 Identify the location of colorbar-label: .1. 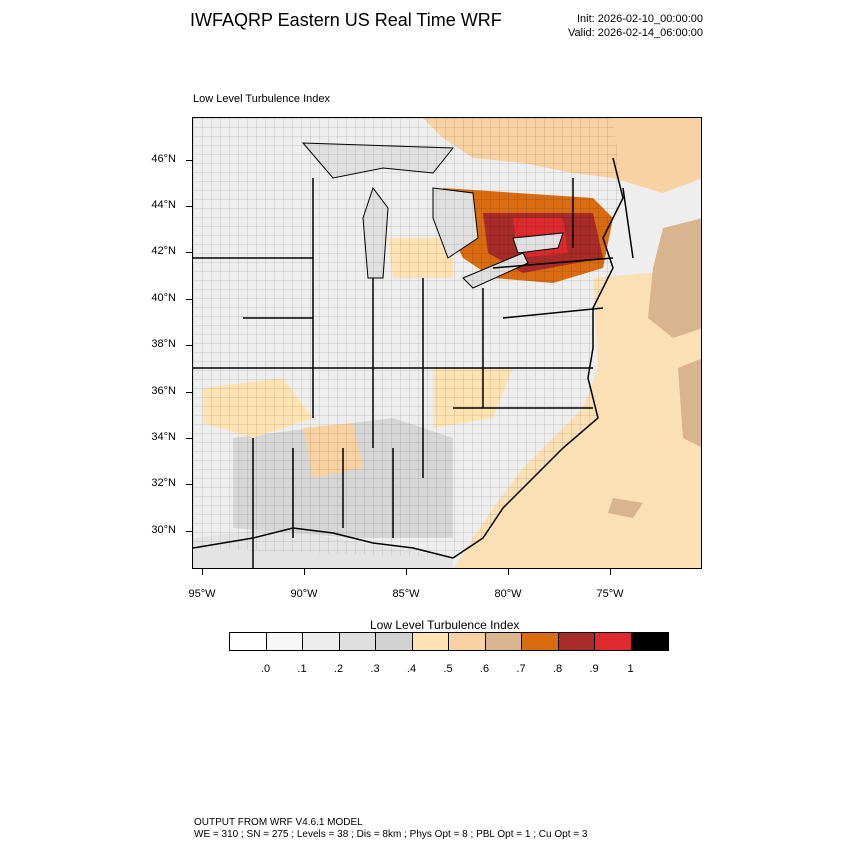
(302, 669).